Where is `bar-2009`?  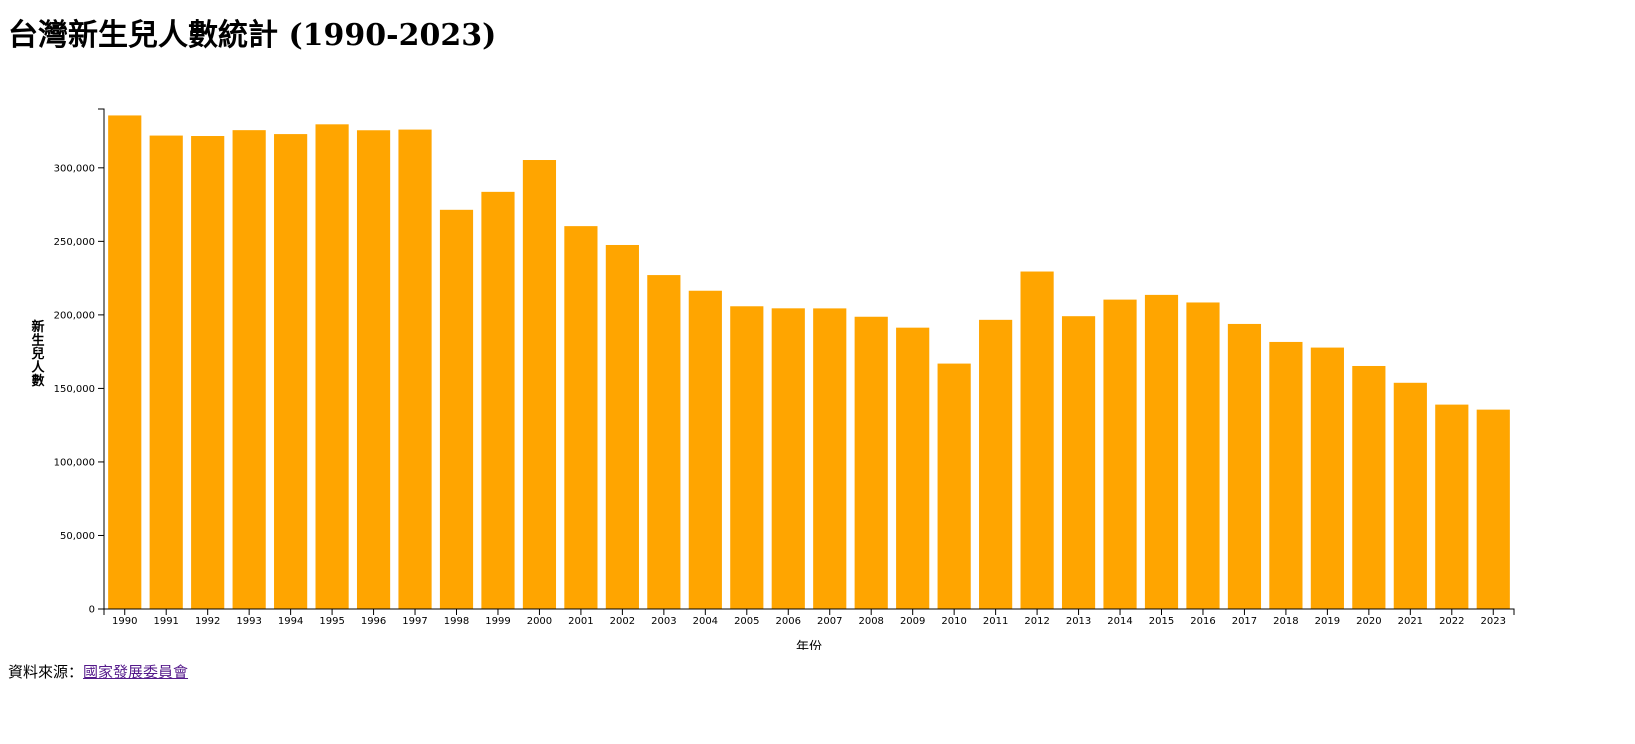
bar-2009 is located at coordinates (913, 468).